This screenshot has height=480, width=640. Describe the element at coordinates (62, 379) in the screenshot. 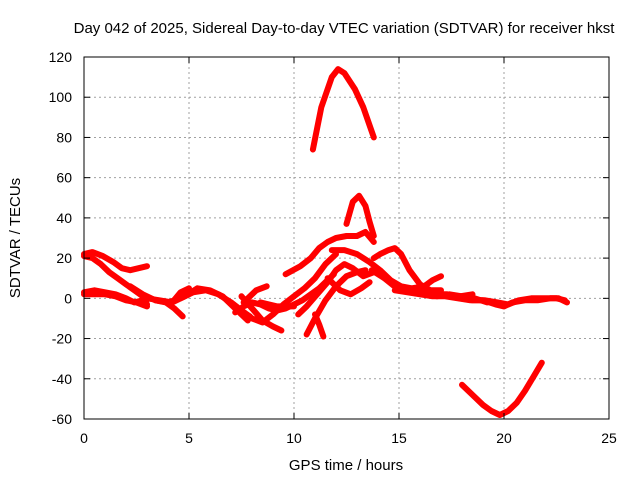

I see `y-tick-label: -40` at that location.